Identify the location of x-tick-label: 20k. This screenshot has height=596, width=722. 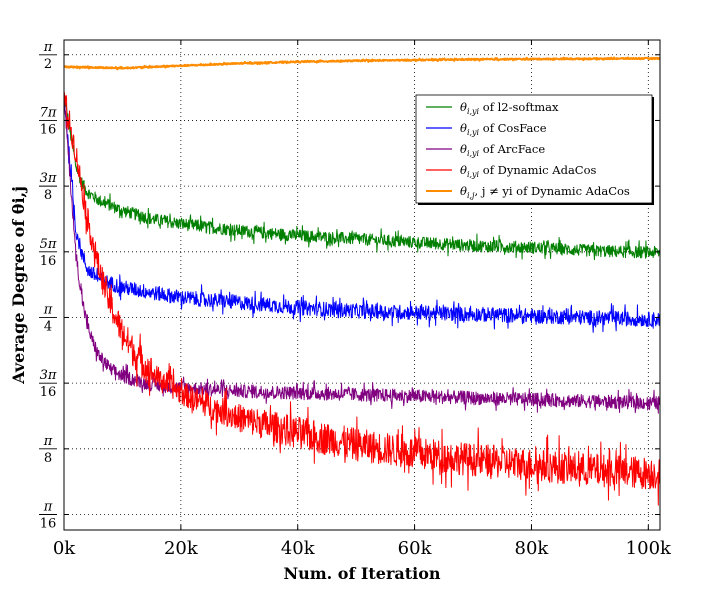
(181, 548).